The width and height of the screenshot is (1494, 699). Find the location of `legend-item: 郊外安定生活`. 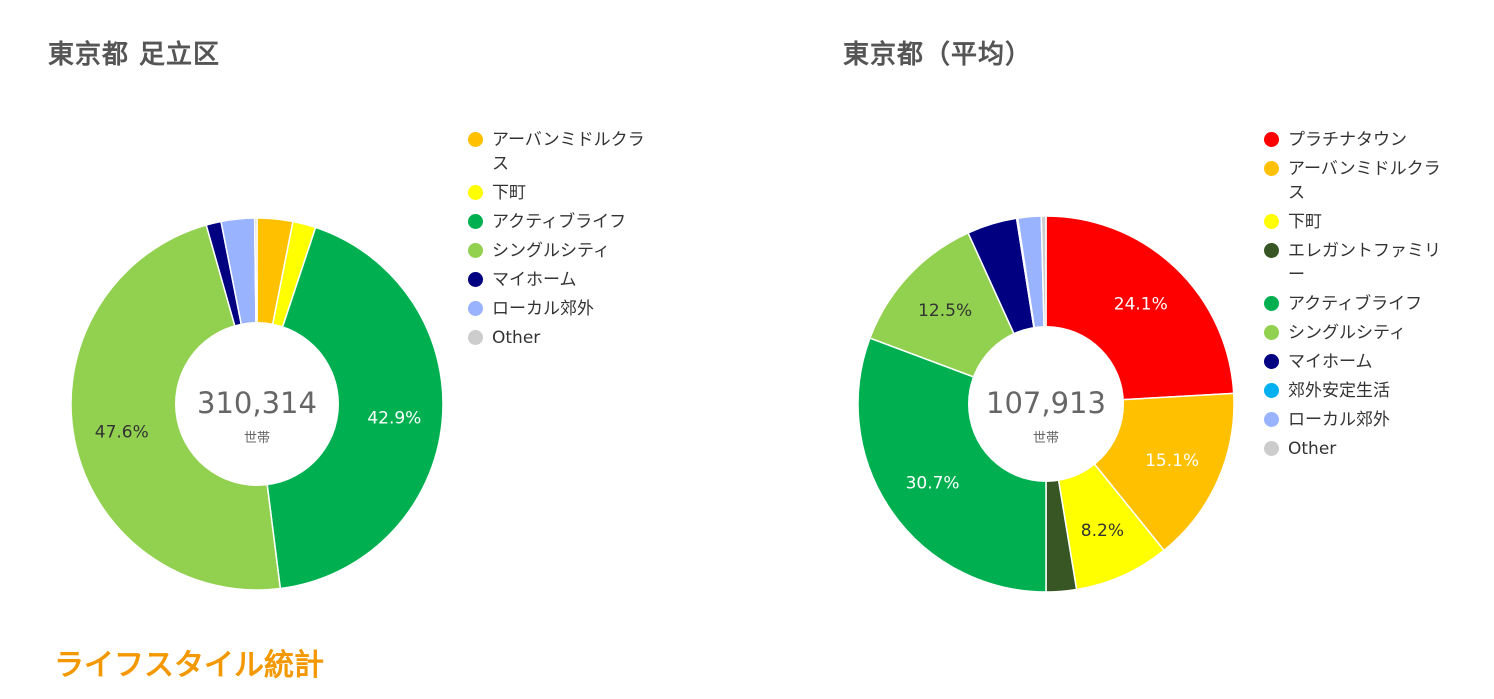

legend-item: 郊外安定生活 is located at coordinates (1358, 391).